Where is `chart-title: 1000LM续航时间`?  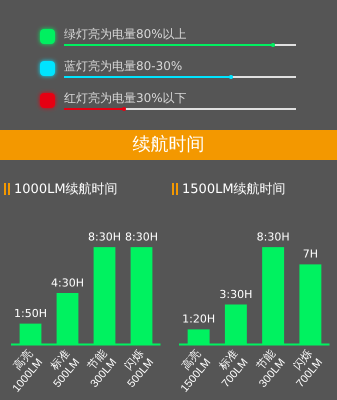 chart-title: 1000LM续航时间 is located at coordinates (66, 189).